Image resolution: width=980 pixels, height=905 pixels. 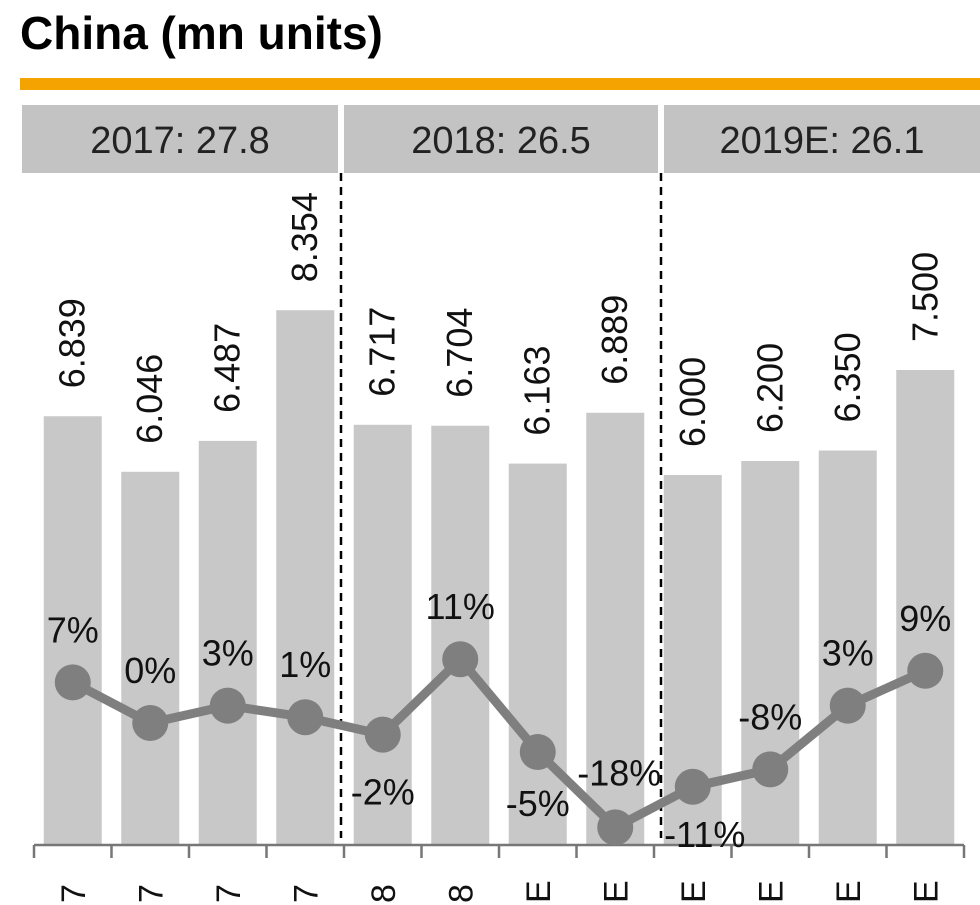 I want to click on x-tick-label-2: 7, so click(x=229, y=893).